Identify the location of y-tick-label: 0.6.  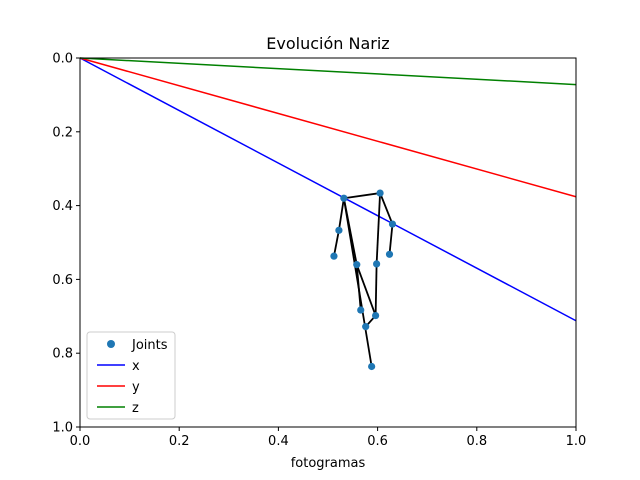
(62, 280).